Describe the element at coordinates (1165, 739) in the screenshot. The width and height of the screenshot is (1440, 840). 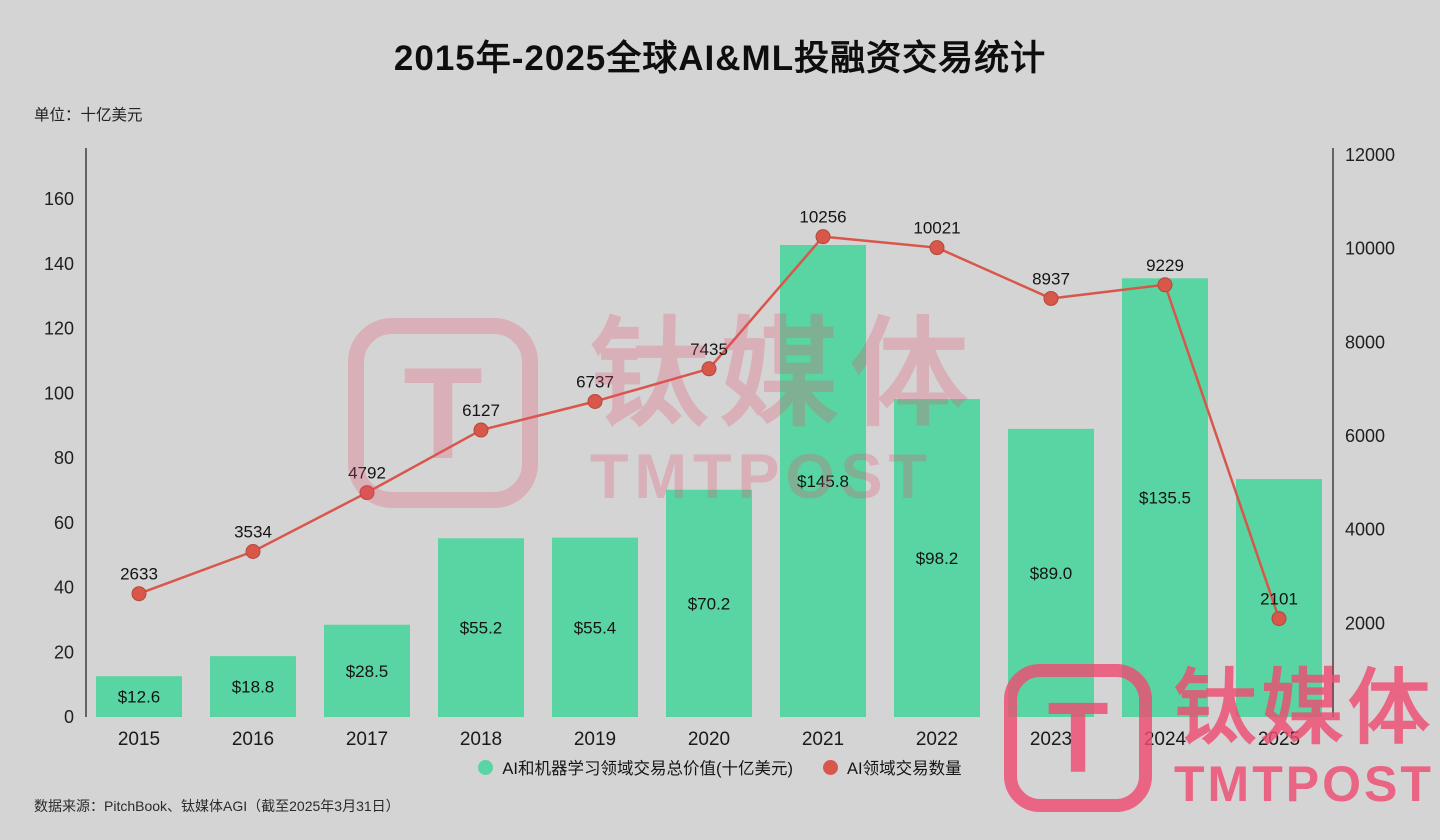
I see `svg-text: 2024` at that location.